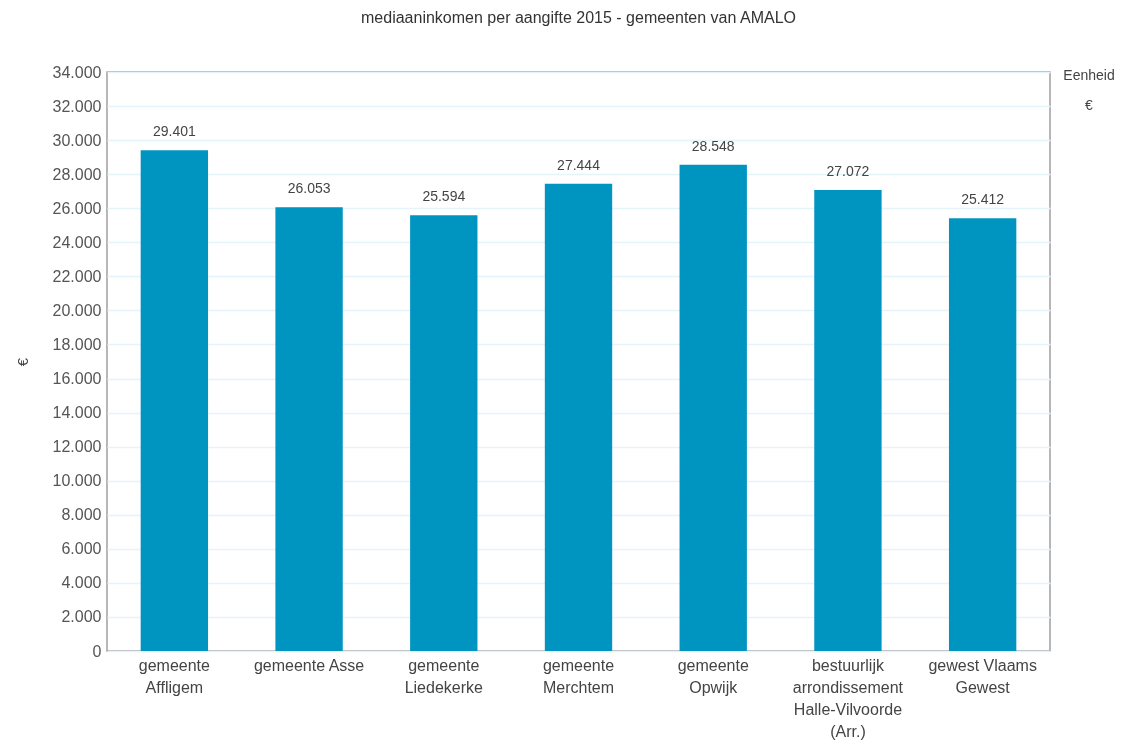 This screenshot has height=745, width=1123. What do you see at coordinates (22, 362) in the screenshot?
I see `y-axis-title: €` at bounding box center [22, 362].